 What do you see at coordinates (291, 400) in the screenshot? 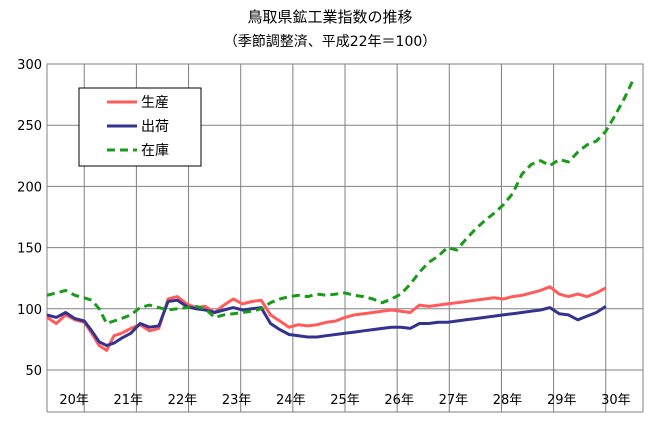
I see `x-category-label: 24年` at bounding box center [291, 400].